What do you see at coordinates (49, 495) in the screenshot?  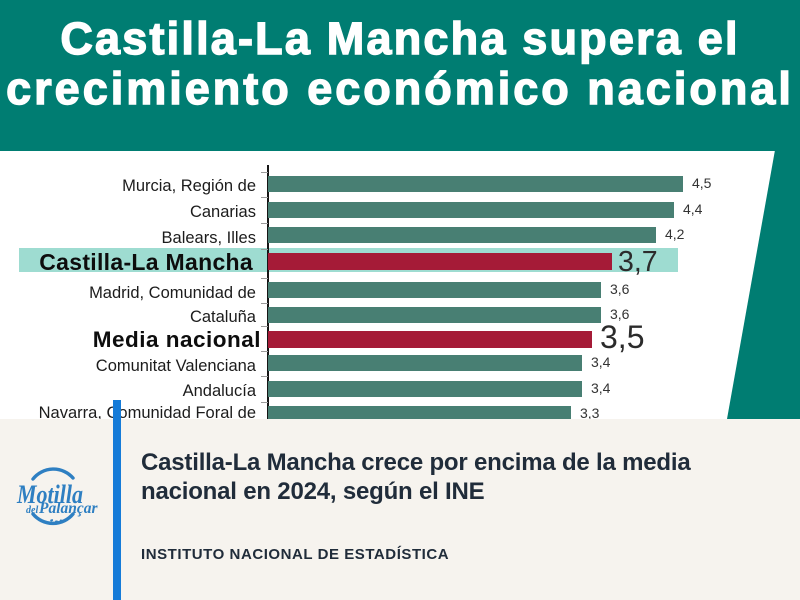 I see `svg-text: Motilla` at bounding box center [49, 495].